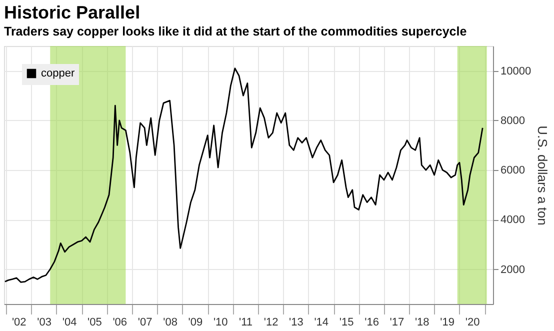  I want to click on x-tick-label: '07, so click(145, 322).